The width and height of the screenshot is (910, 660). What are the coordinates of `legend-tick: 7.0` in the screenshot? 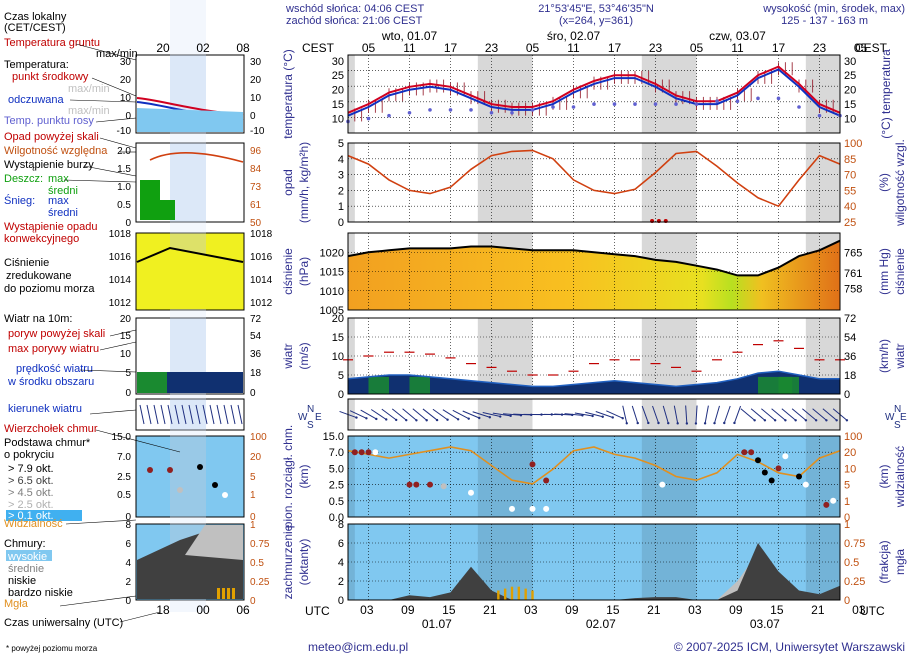 It's located at (124, 457).